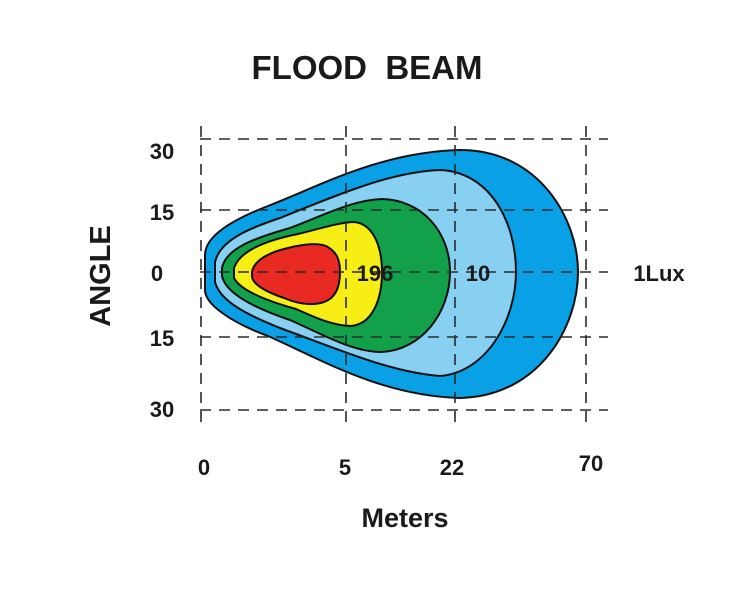  I want to click on y-tick-0: 0, so click(157, 273).